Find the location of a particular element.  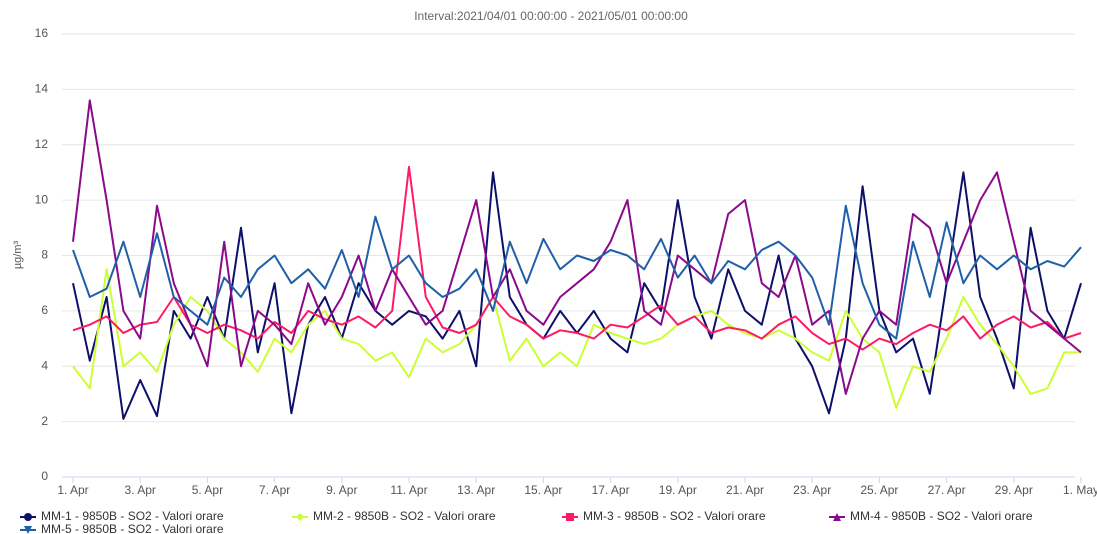

legend-item: MM-2 - 9850B - SO2 - Valori orare is located at coordinates (394, 516).